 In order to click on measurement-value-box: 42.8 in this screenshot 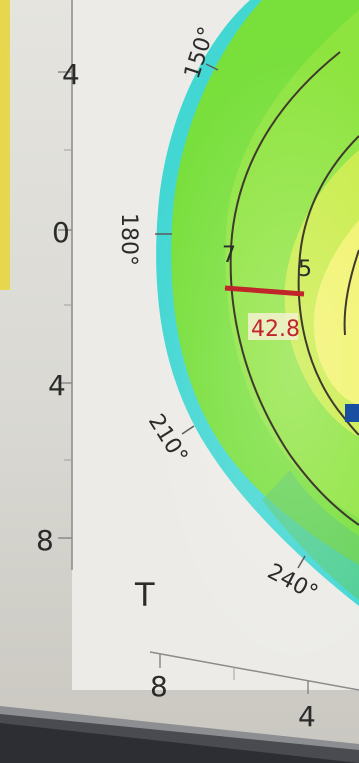, I will do `click(274, 327)`.